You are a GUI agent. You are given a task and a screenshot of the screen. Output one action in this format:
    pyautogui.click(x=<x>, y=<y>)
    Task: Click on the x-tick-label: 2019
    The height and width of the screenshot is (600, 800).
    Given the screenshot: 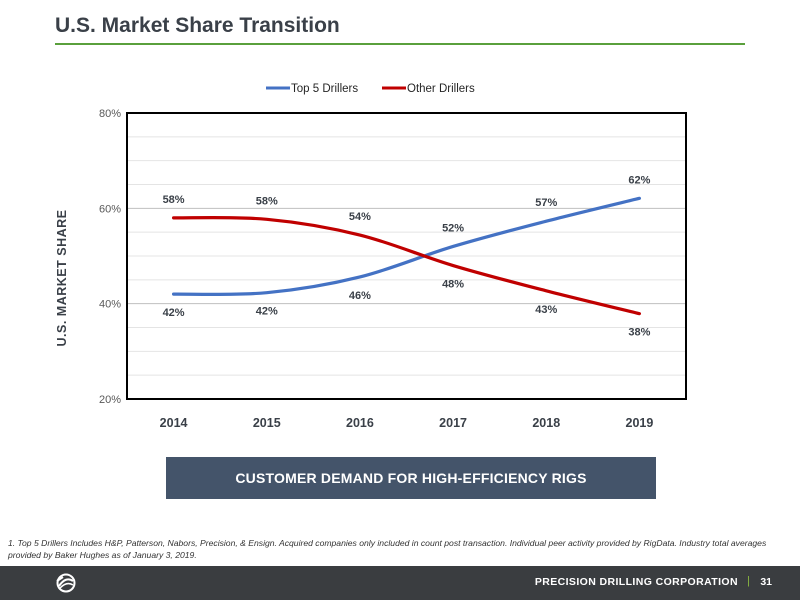 What is the action you would take?
    pyautogui.click(x=640, y=423)
    